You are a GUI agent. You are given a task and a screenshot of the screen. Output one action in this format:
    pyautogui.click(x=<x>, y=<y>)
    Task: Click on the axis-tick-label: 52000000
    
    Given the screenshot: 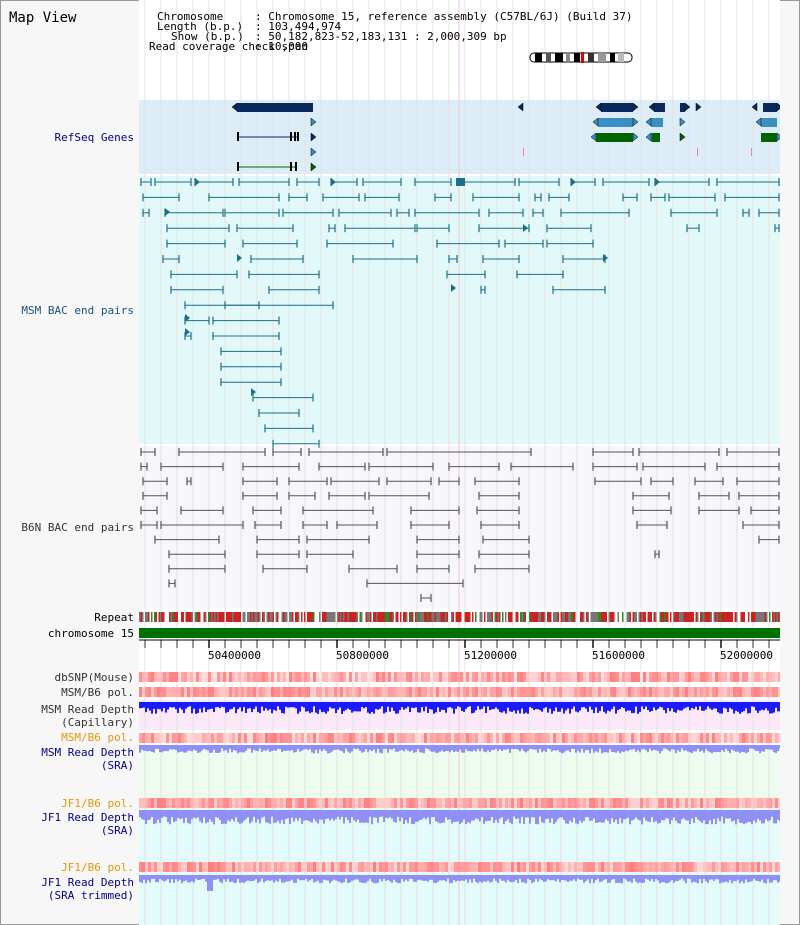 What is the action you would take?
    pyautogui.click(x=746, y=655)
    